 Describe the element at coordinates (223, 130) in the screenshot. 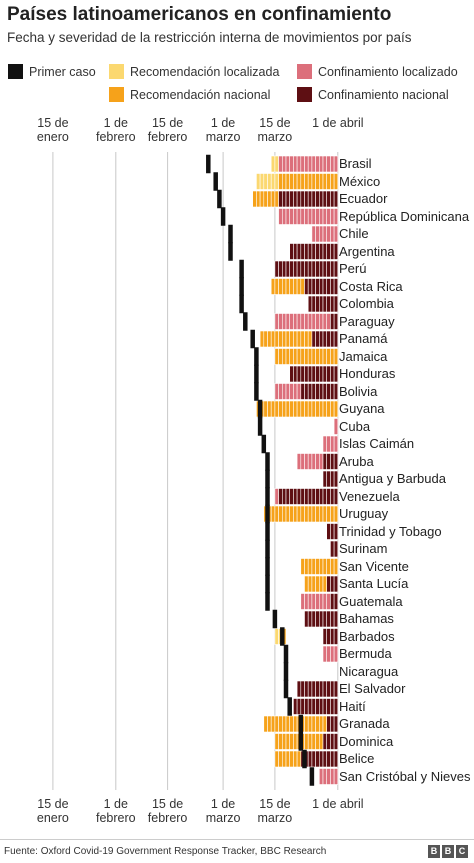

I see `axis-tick-label-top: 1 de marzo` at that location.